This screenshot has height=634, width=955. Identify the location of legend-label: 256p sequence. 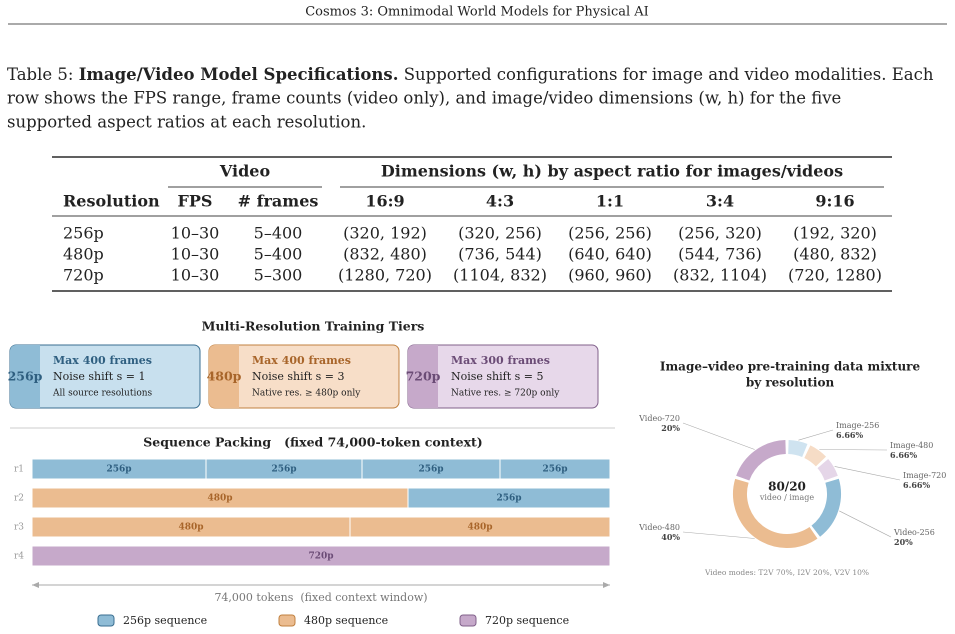
(165, 620).